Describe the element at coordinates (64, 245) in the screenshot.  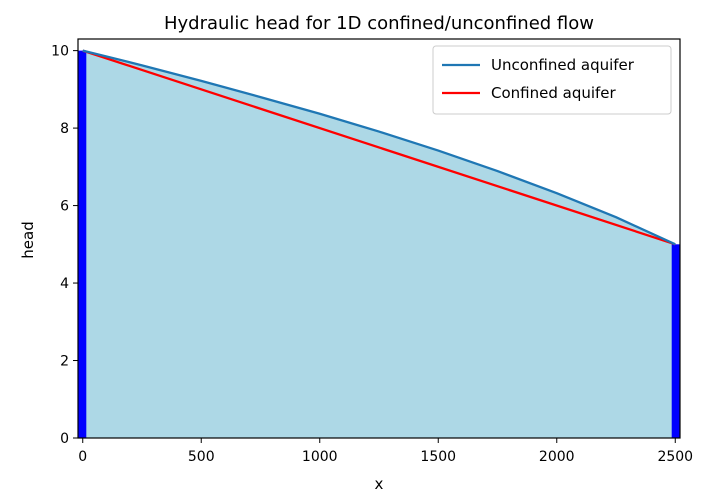
I see `y-axis: 0 2 4 6 8 10` at that location.